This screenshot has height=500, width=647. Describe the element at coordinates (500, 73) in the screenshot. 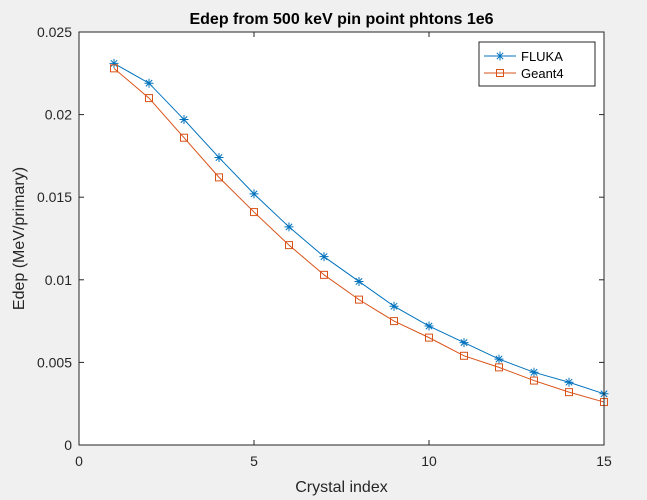

I see `legend-marker-geant4` at that location.